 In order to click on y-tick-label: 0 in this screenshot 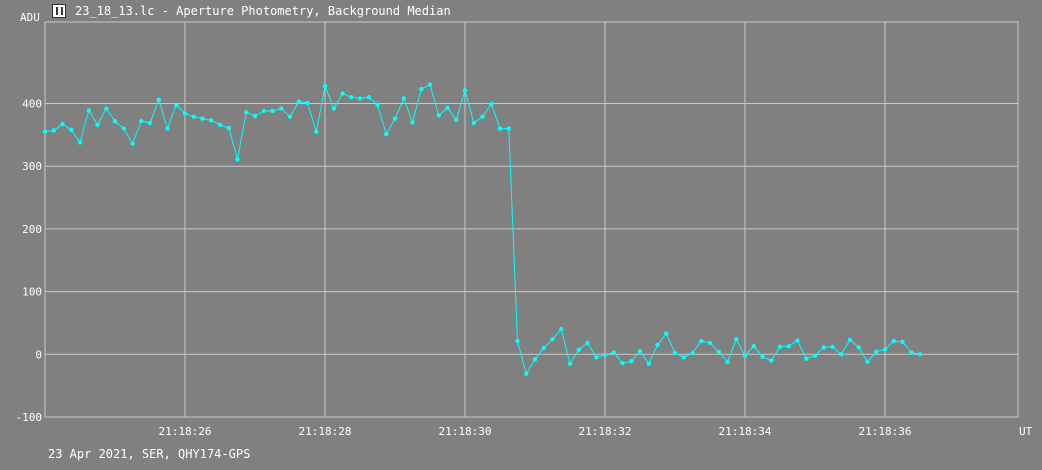, I will do `click(38, 354)`.